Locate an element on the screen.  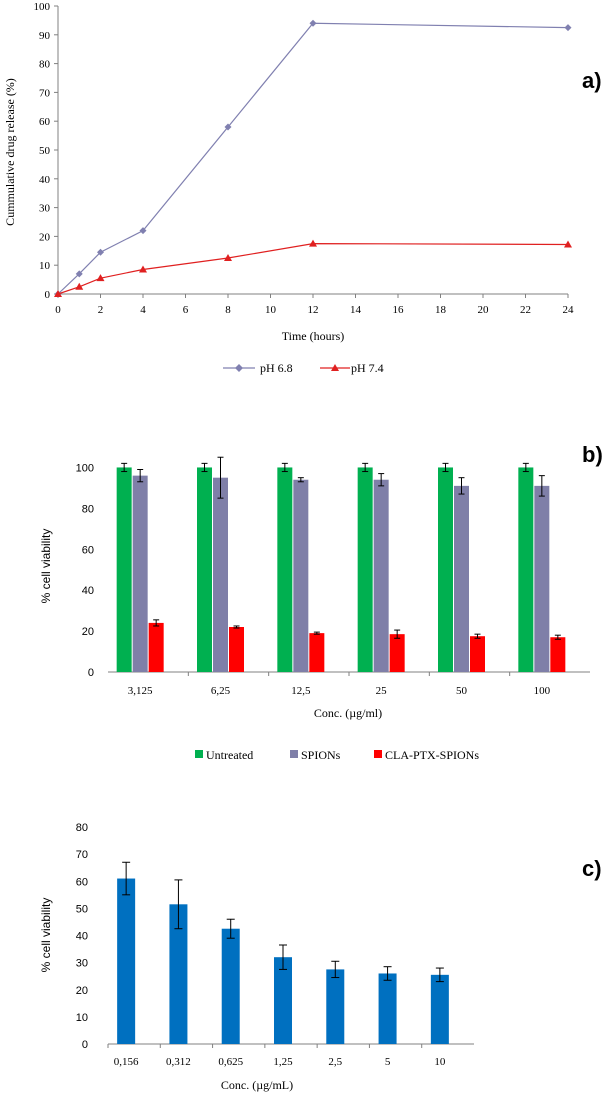
legend-label-untreated: Untreated is located at coordinates (229, 755).